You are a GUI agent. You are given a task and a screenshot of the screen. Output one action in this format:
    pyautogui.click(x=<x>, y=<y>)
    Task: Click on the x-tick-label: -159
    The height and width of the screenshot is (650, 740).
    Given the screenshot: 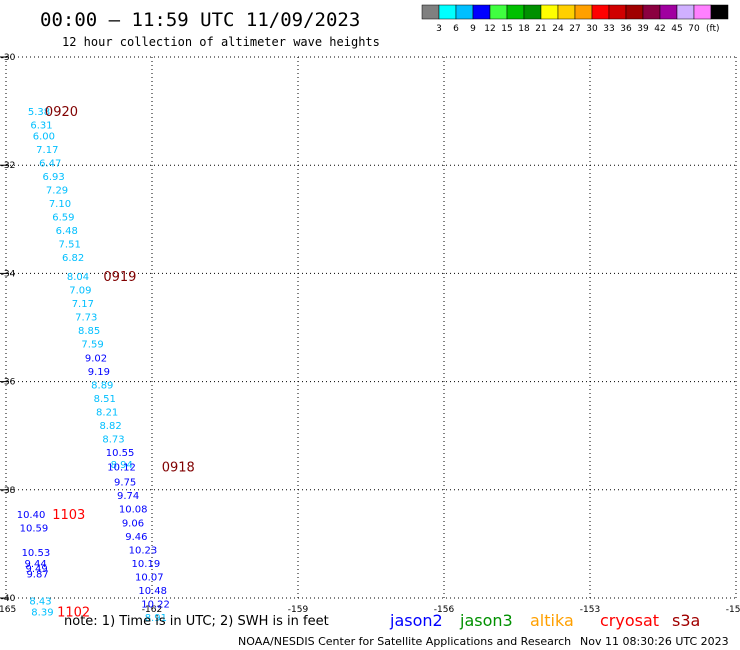 What is the action you would take?
    pyautogui.click(x=298, y=610)
    